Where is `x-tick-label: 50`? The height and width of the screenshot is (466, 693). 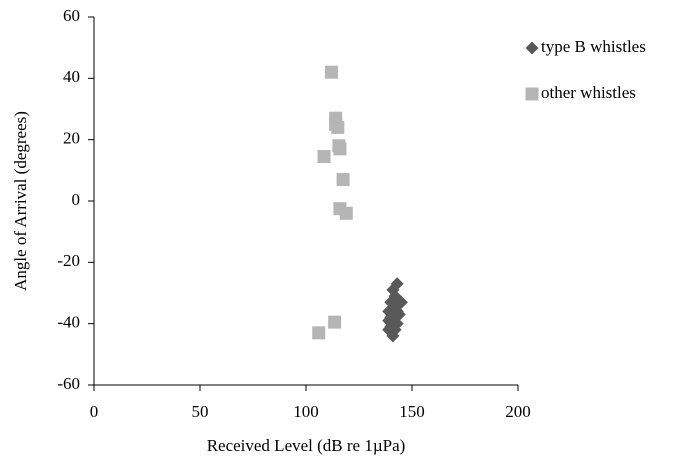 x-tick-label: 50 is located at coordinates (200, 411).